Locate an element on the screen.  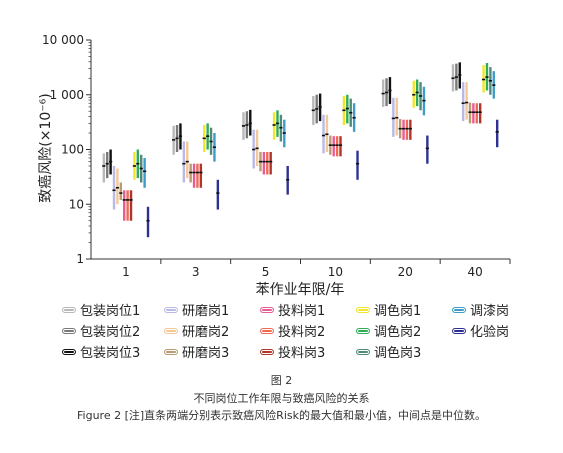
x-tick-label: 40 is located at coordinates (474, 272).